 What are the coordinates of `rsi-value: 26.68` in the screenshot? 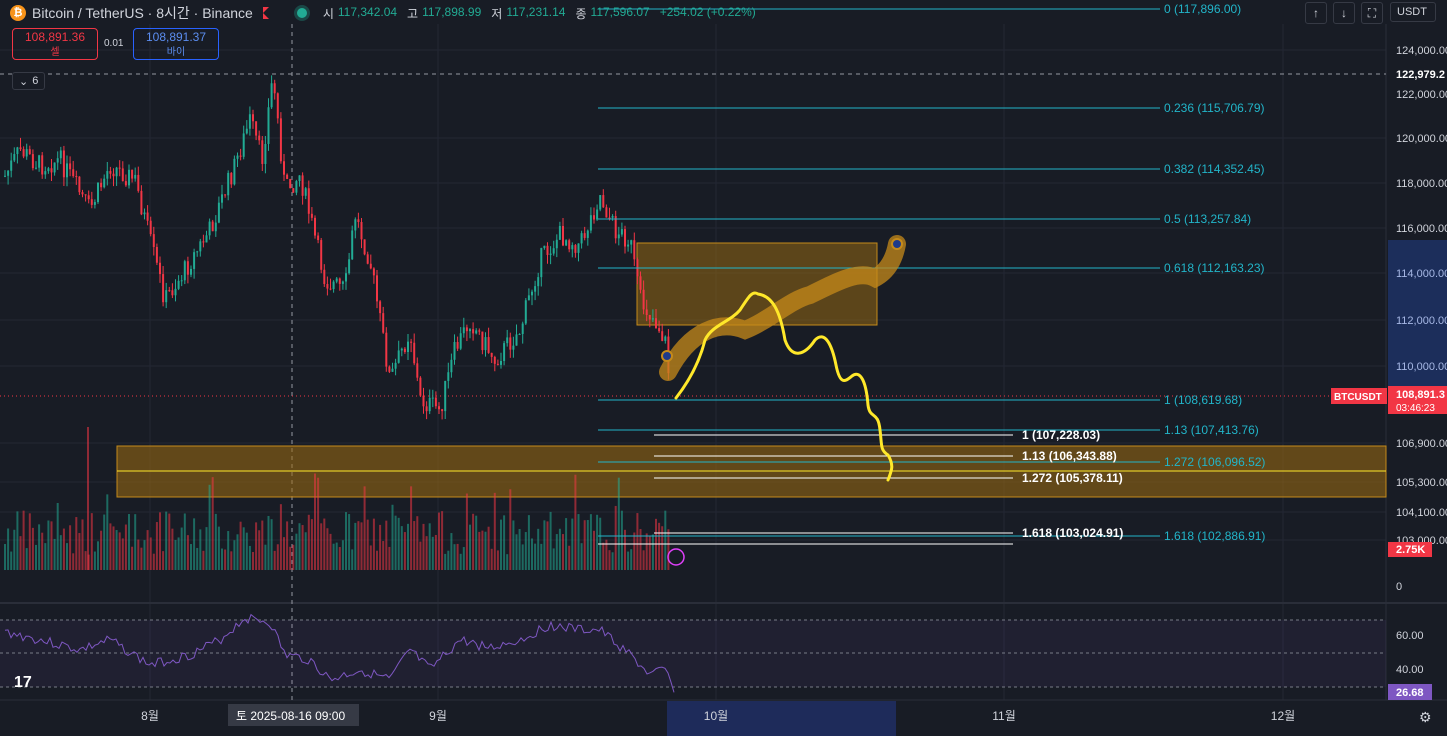 It's located at (1410, 693).